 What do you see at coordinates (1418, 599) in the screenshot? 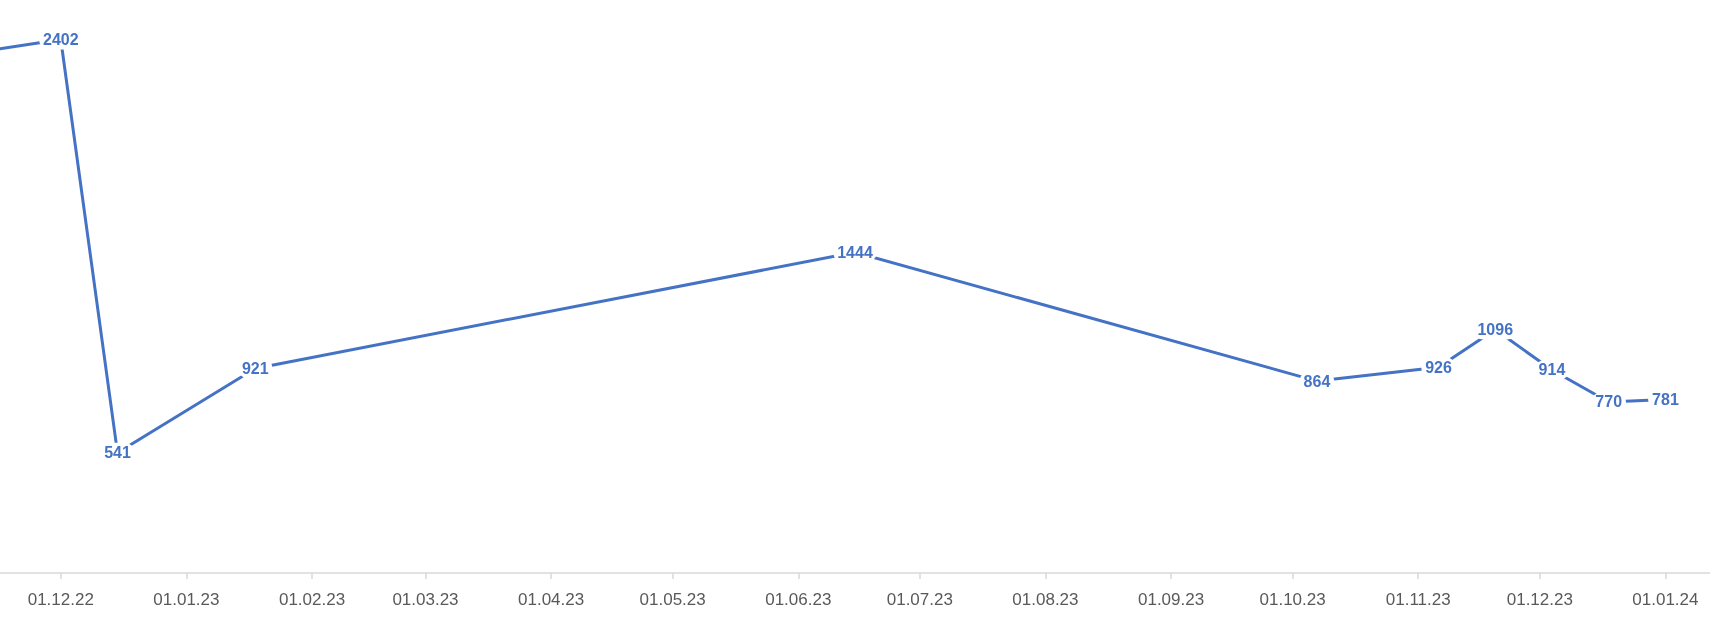
I see `x-tick-label: 01.11.23` at bounding box center [1418, 599].